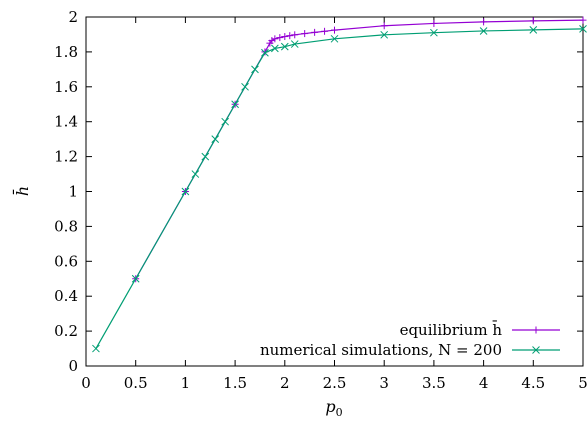 This screenshot has height=422, width=587. What do you see at coordinates (285, 383) in the screenshot?
I see `x-tick-label: 2` at bounding box center [285, 383].